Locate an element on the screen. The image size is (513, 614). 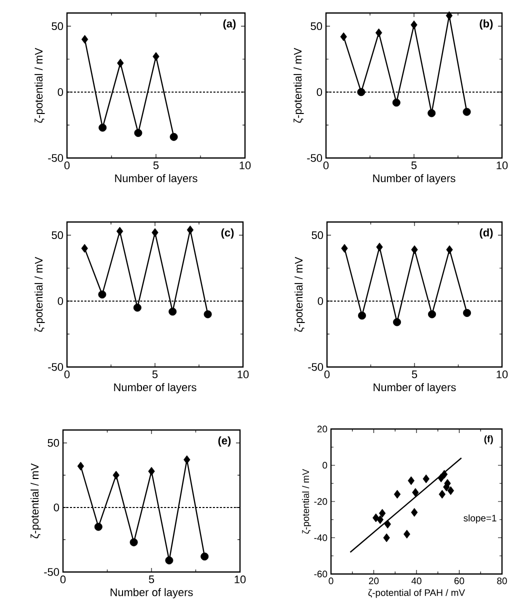
x-tick-label: 80 is located at coordinates (502, 581).